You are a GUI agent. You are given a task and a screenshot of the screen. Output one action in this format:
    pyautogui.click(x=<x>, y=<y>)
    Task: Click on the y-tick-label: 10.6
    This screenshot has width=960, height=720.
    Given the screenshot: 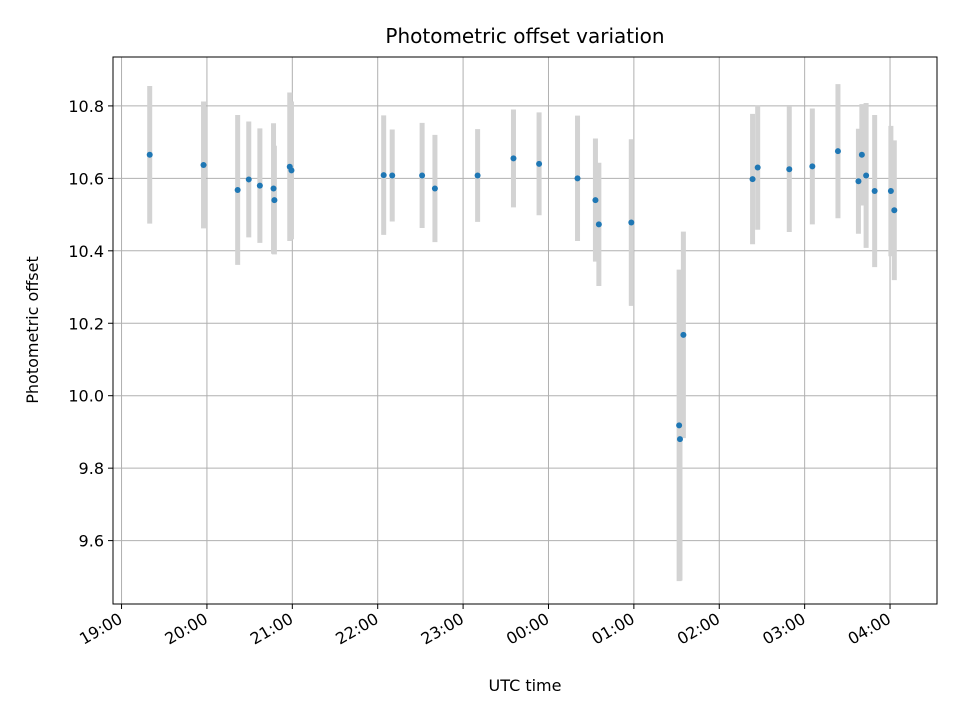 What is the action you would take?
    pyautogui.click(x=86, y=178)
    